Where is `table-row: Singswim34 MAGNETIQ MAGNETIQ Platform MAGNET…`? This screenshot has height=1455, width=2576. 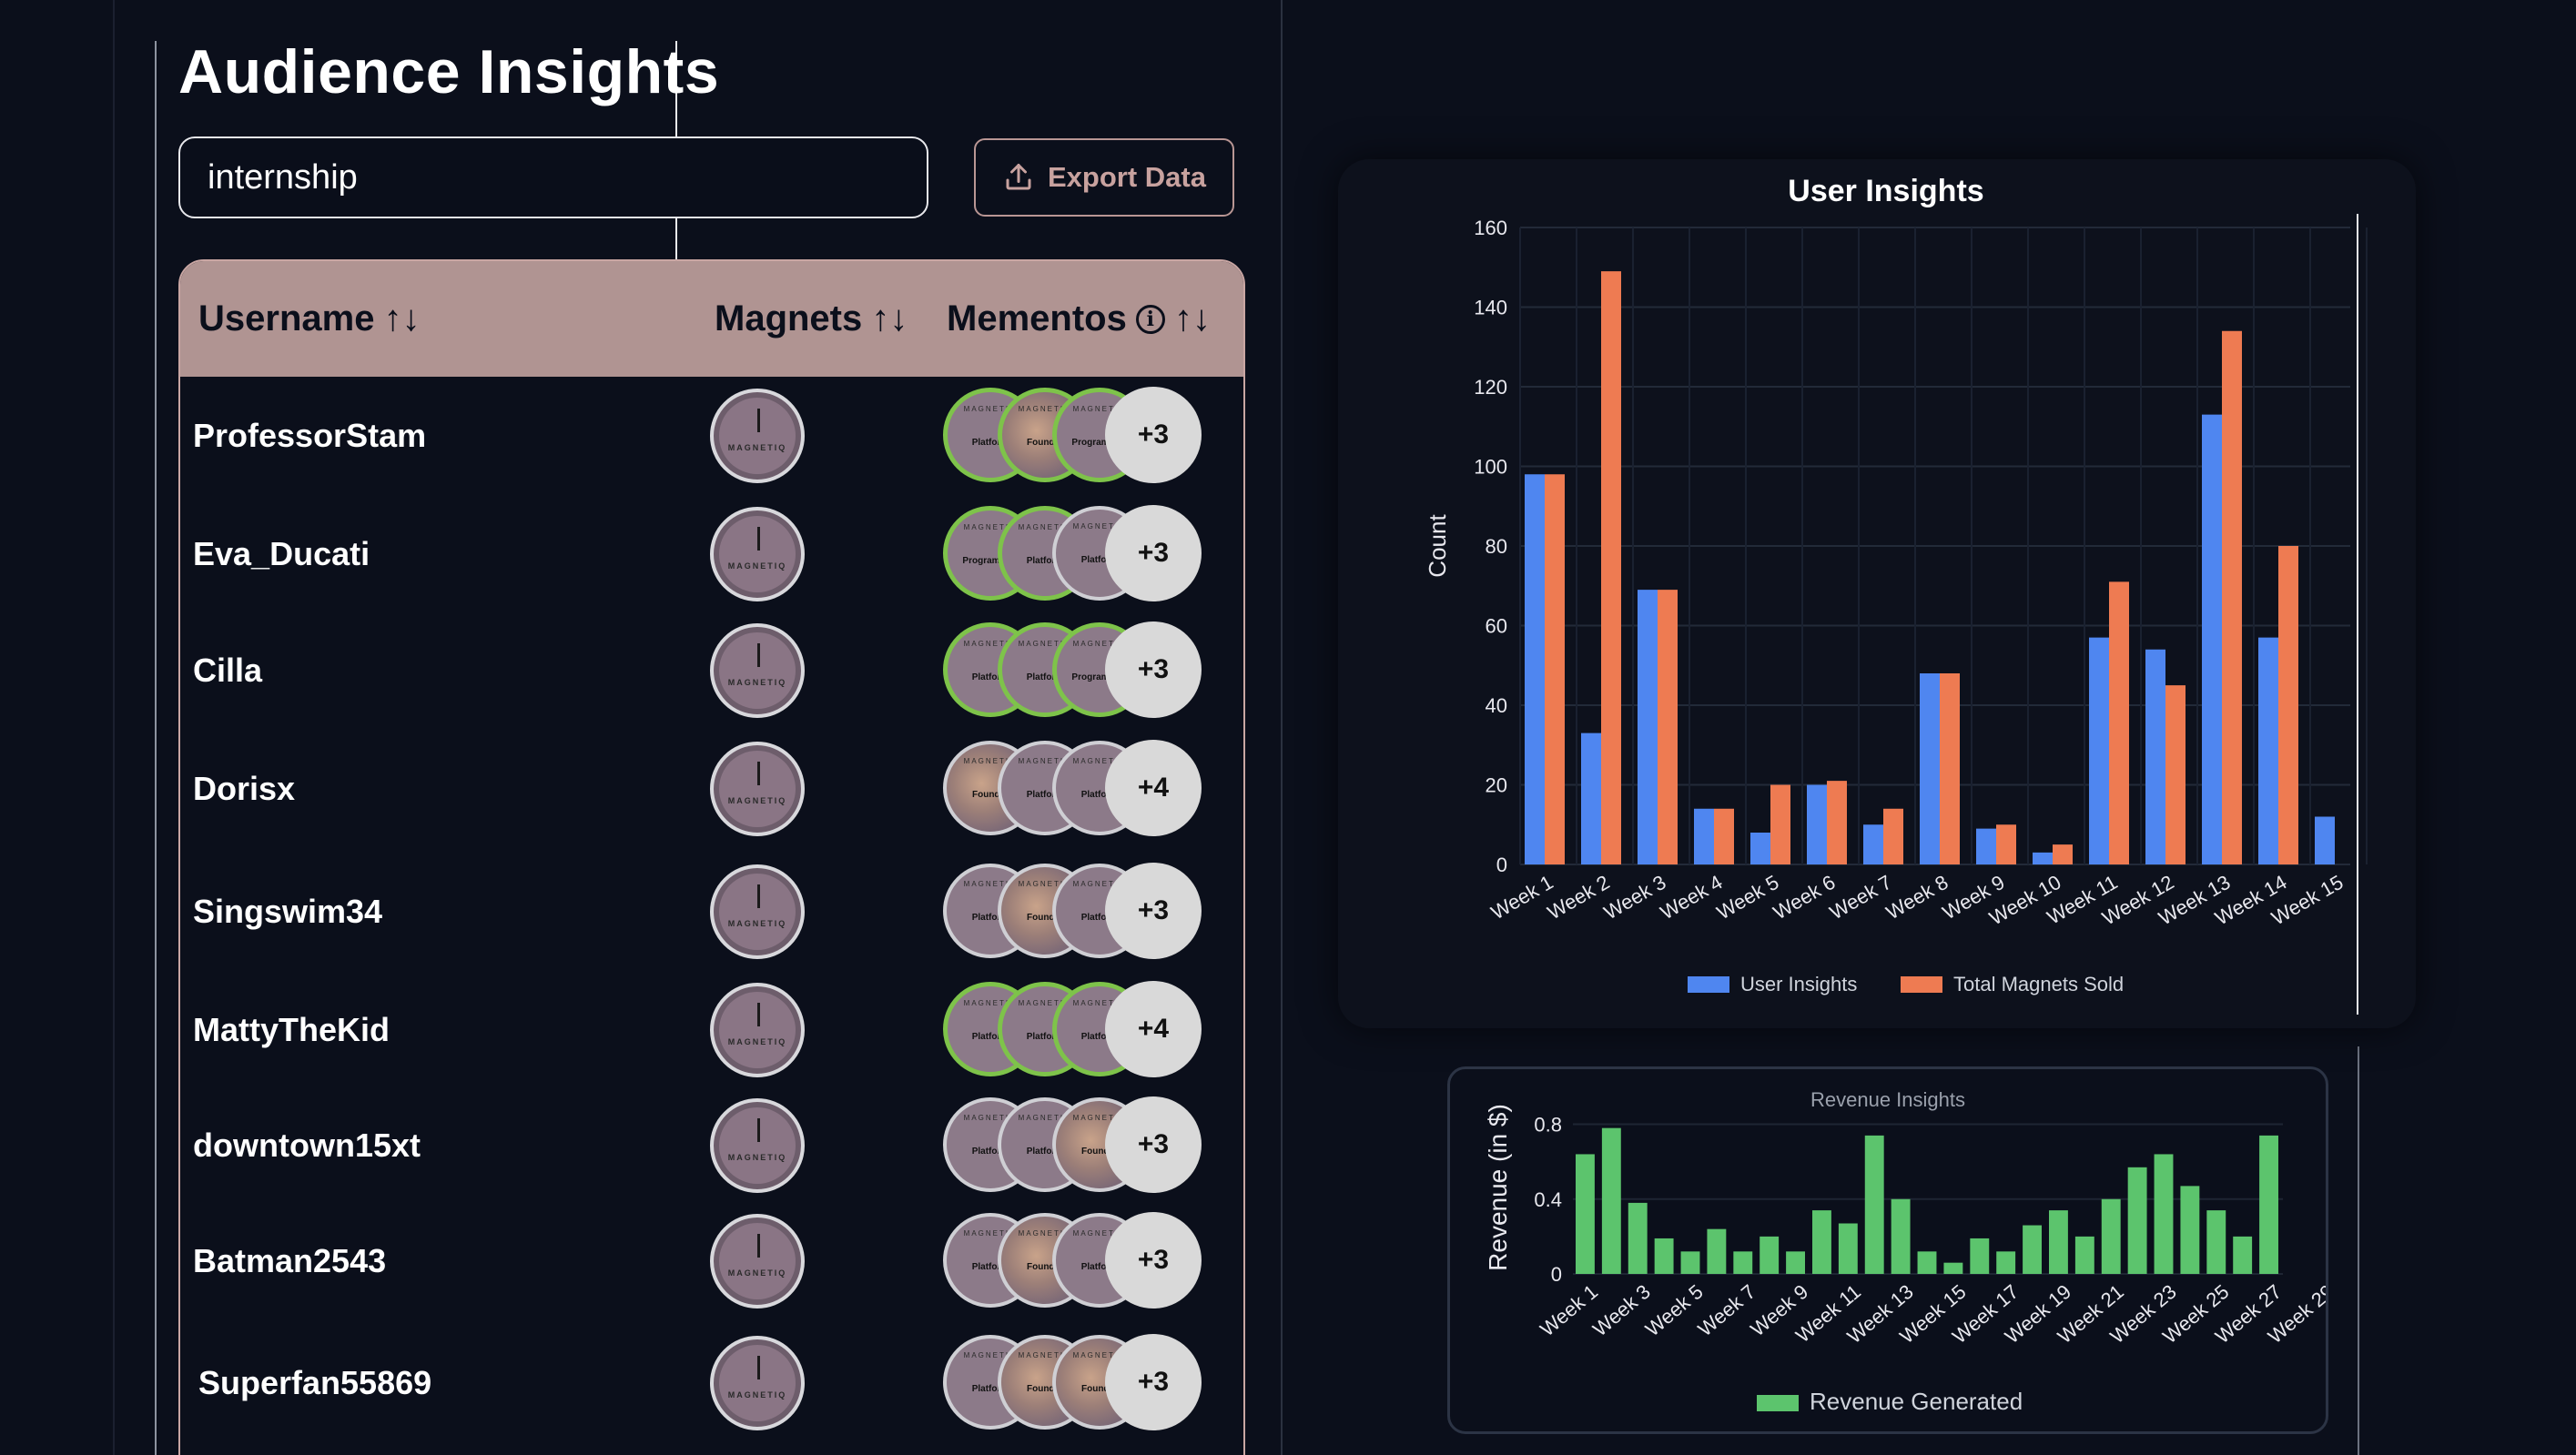 table-row: Singswim34 MAGNETIQ MAGNETIQ Platform MAGNET… is located at coordinates (711, 912).